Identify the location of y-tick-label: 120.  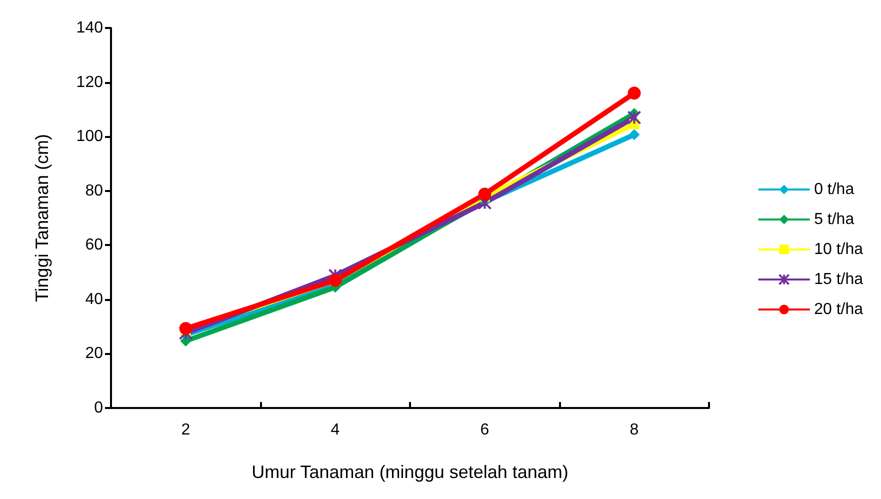
(90, 82).